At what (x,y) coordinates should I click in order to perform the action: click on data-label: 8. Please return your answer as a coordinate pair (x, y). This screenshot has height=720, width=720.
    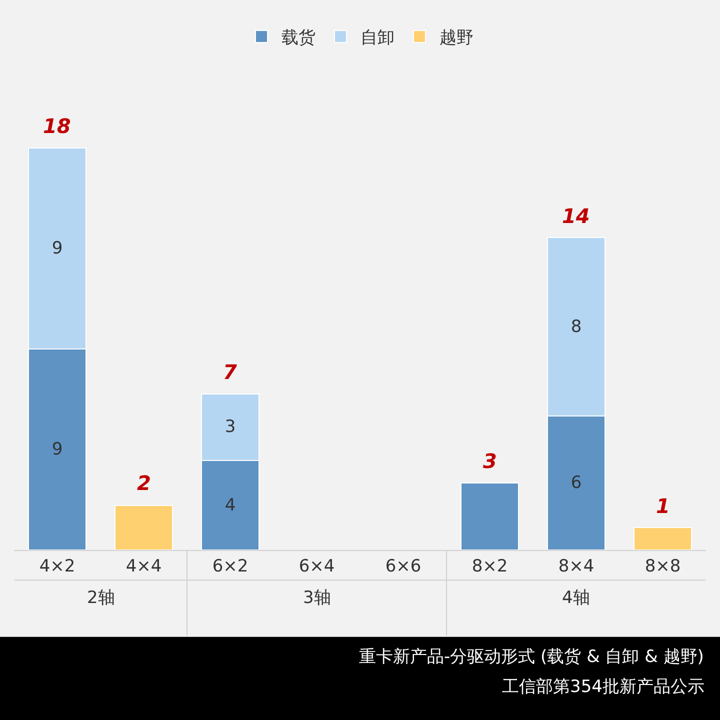
    Looking at the image, I should click on (576, 326).